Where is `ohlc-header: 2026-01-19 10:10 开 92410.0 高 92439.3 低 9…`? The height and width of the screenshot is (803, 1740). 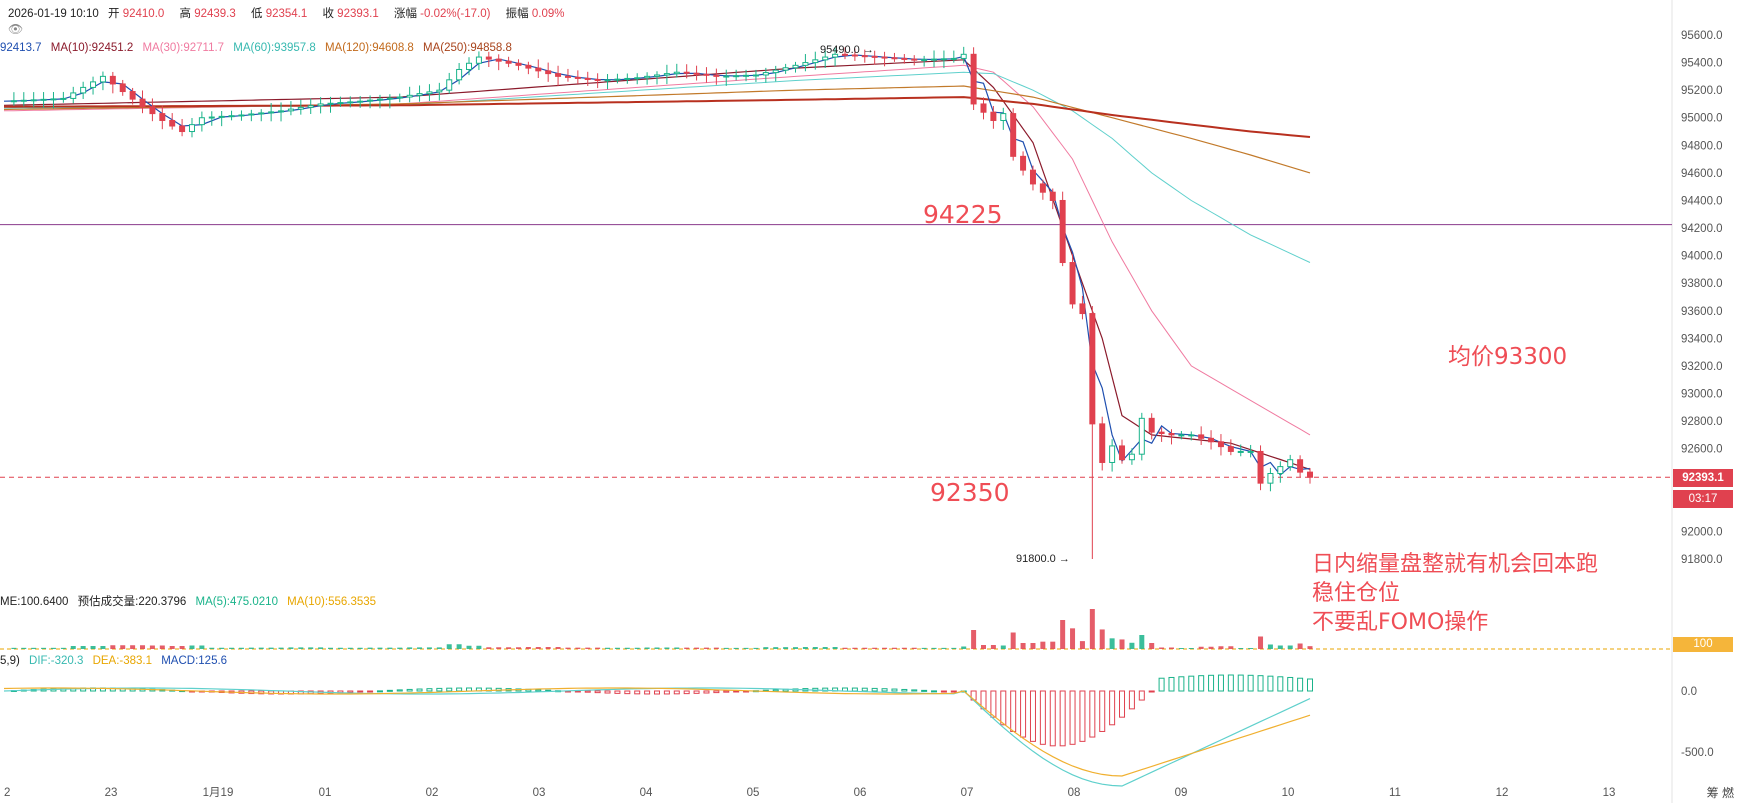 ohlc-header: 2026-01-19 10:10 开 92410.0 高 92439.3 低 9… is located at coordinates (288, 13).